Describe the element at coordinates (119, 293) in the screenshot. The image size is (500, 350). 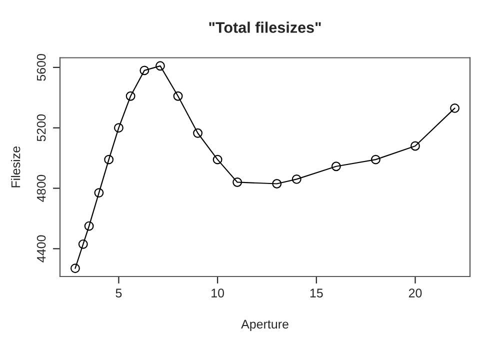
I see `x-tick-label: 5` at that location.